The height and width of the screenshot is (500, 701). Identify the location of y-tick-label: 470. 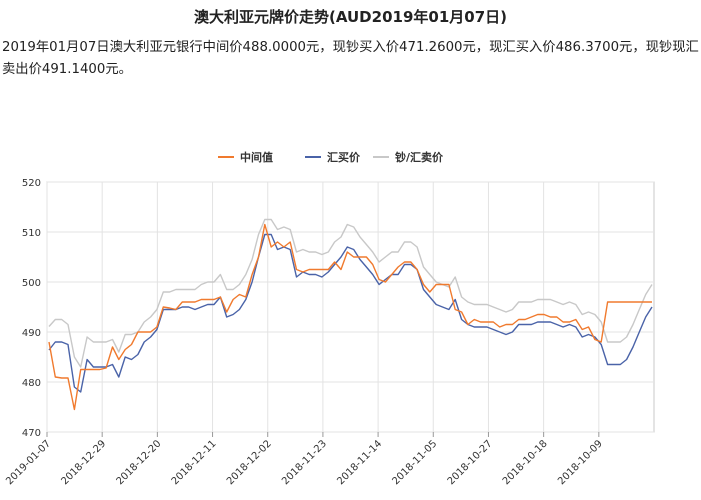
(31, 433).